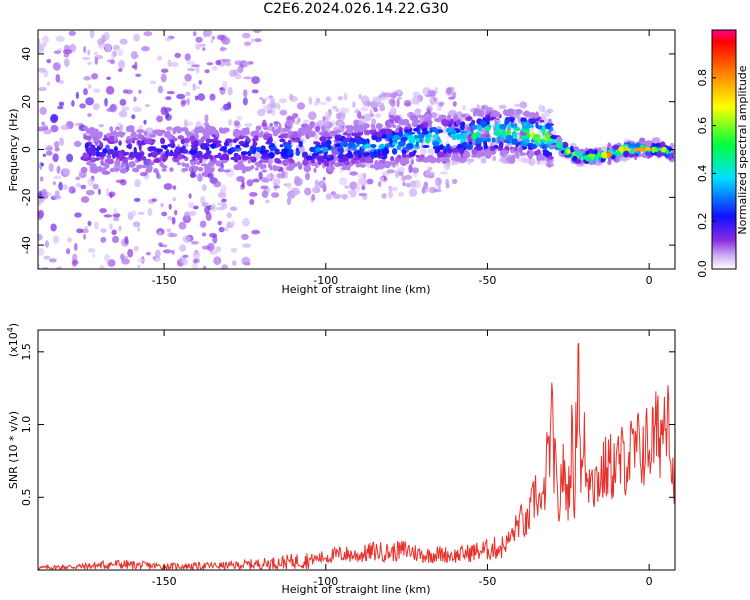 Image resolution: width=750 pixels, height=600 pixels. What do you see at coordinates (26, 498) in the screenshot?
I see `y-tick-label: 0.5` at bounding box center [26, 498].